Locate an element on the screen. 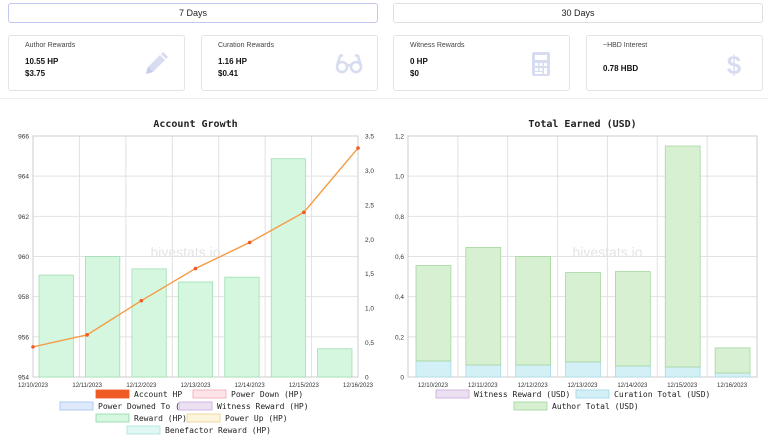 This screenshot has height=445, width=768. card-value-hp: 1.16 HP is located at coordinates (232, 61).